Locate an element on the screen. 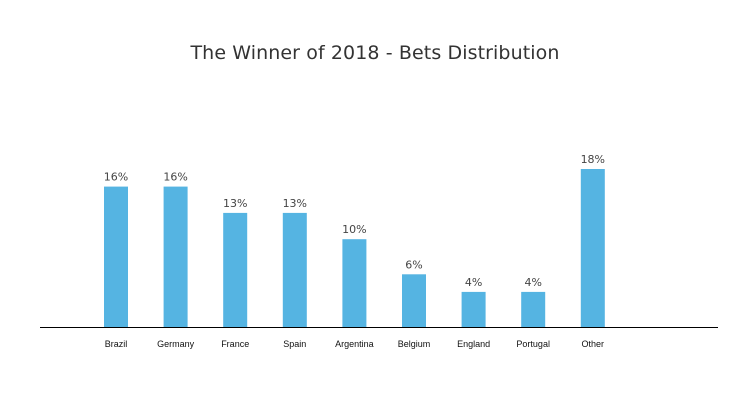  x-tick-label-spain: Spain is located at coordinates (294, 344).